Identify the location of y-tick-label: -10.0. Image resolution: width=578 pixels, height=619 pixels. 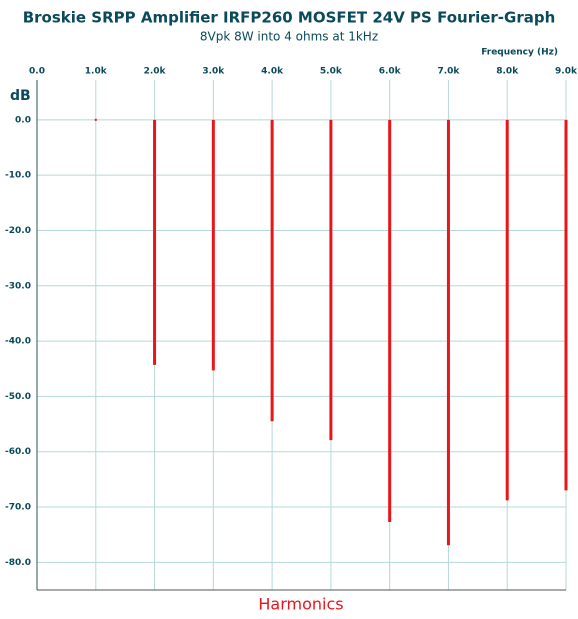
(18, 176).